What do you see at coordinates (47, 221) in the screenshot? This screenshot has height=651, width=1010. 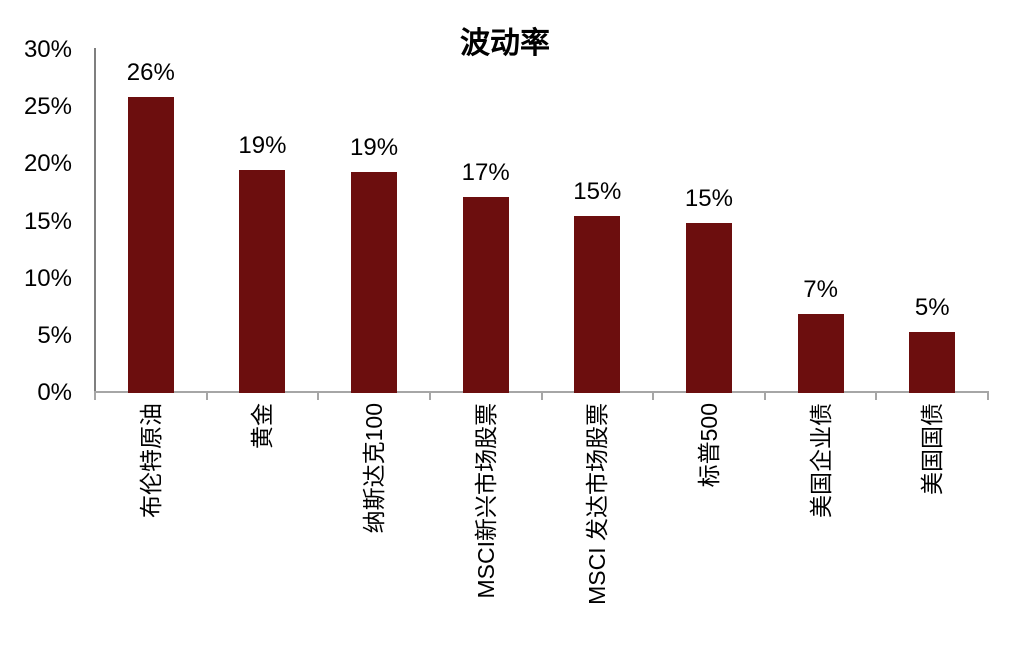 I see `y-axis-tick-label: 15%` at bounding box center [47, 221].